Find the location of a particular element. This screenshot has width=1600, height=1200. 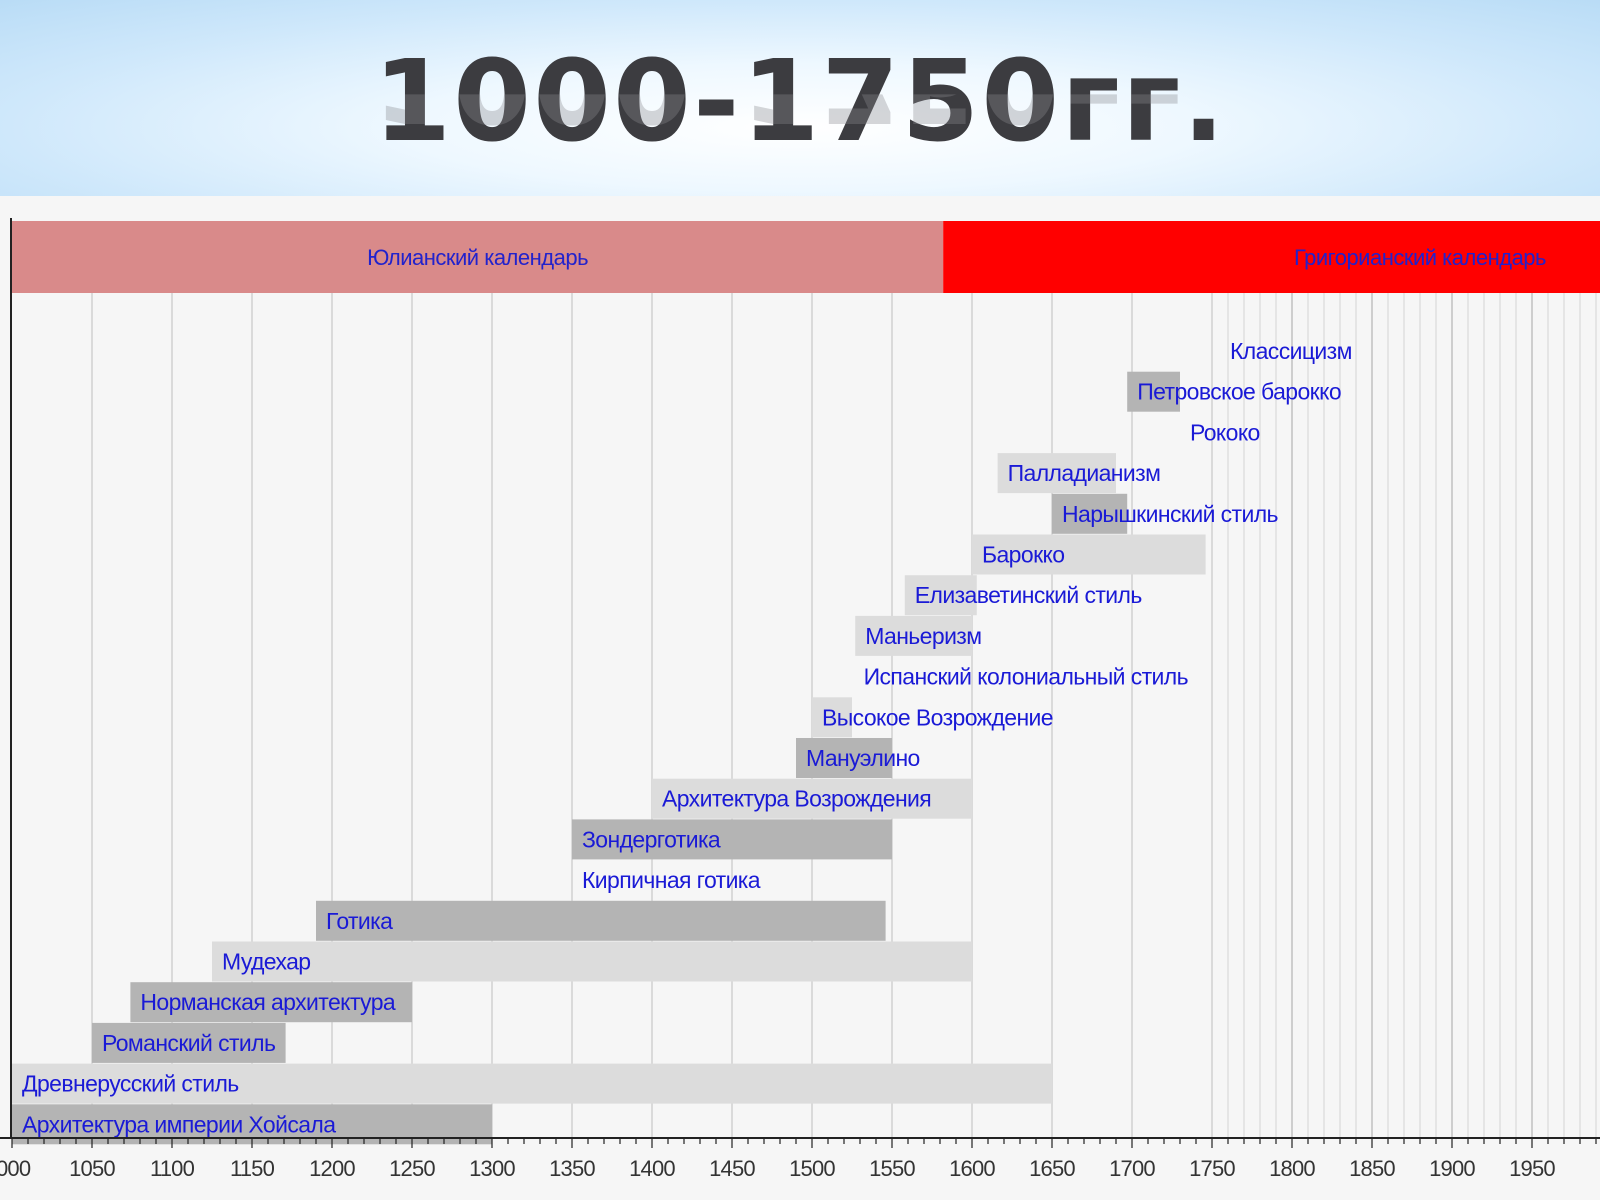

calendar-band-label: Григорианский календарь is located at coordinates (1420, 257).